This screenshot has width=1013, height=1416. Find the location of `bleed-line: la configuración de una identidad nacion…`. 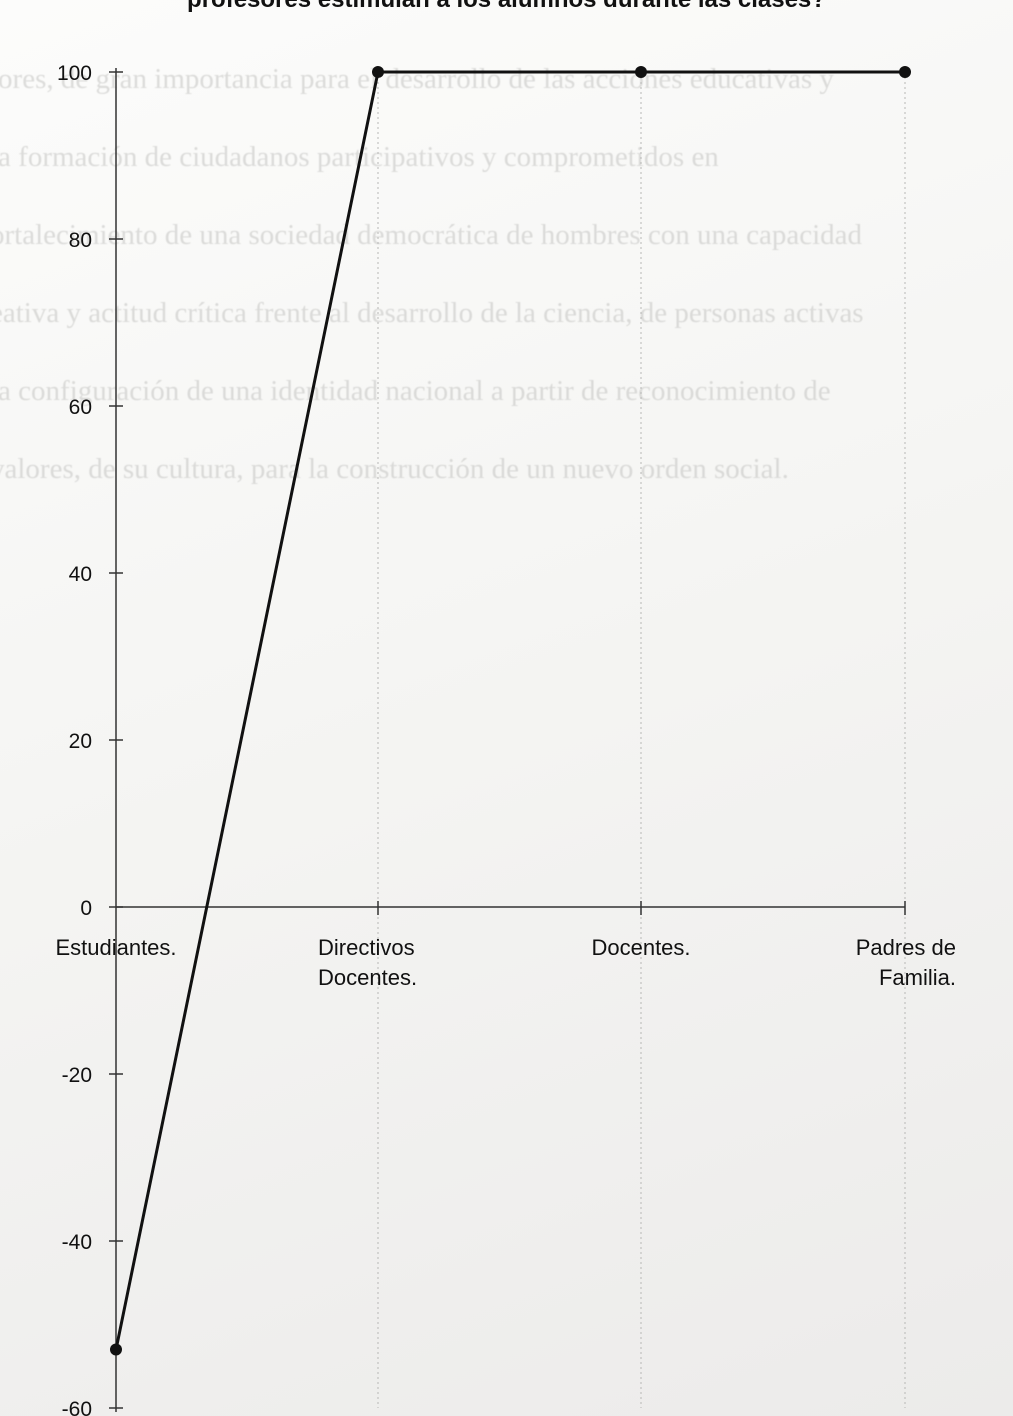

bleed-line: la configuración de una identidad nacion… is located at coordinates (415, 391).